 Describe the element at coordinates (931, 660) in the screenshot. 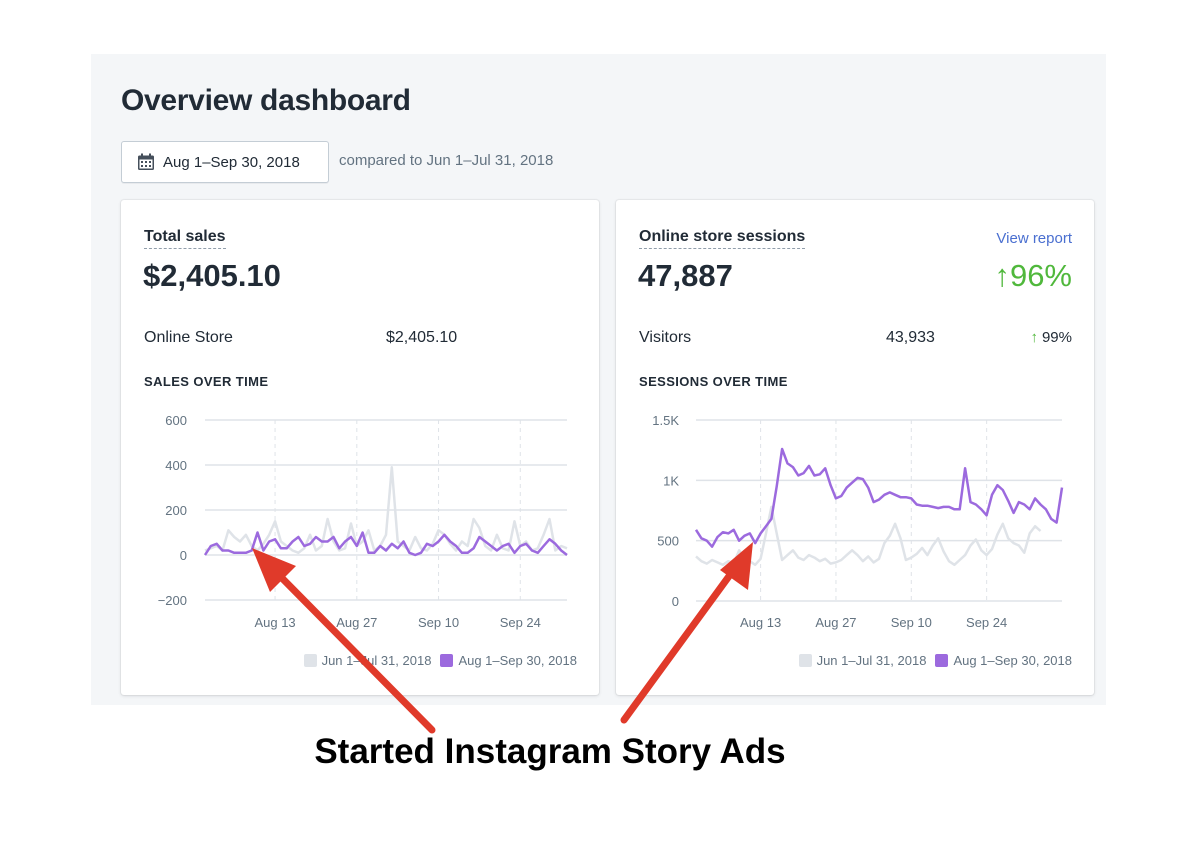

I see `sessions-chart-legend: Jun 1–Jul 31, 2018 Aug 1–Sep 30, 2018` at that location.